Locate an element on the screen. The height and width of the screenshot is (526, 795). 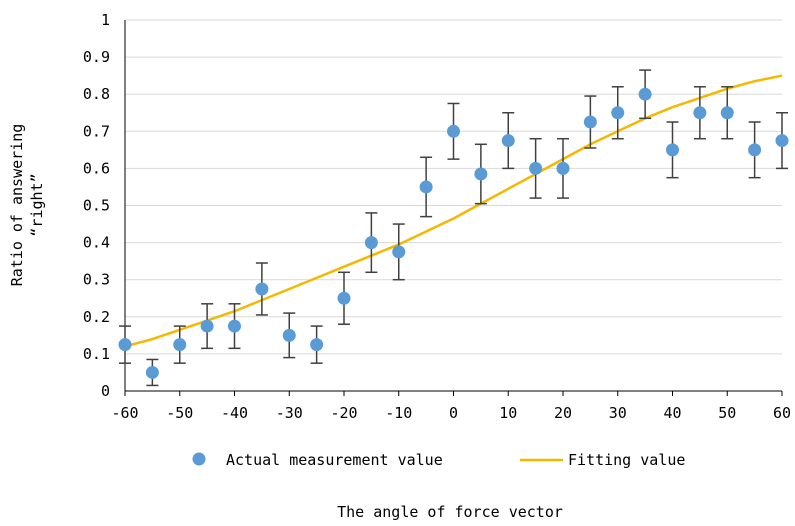
legend: Actual measurement value Fitting value is located at coordinates (438, 460).